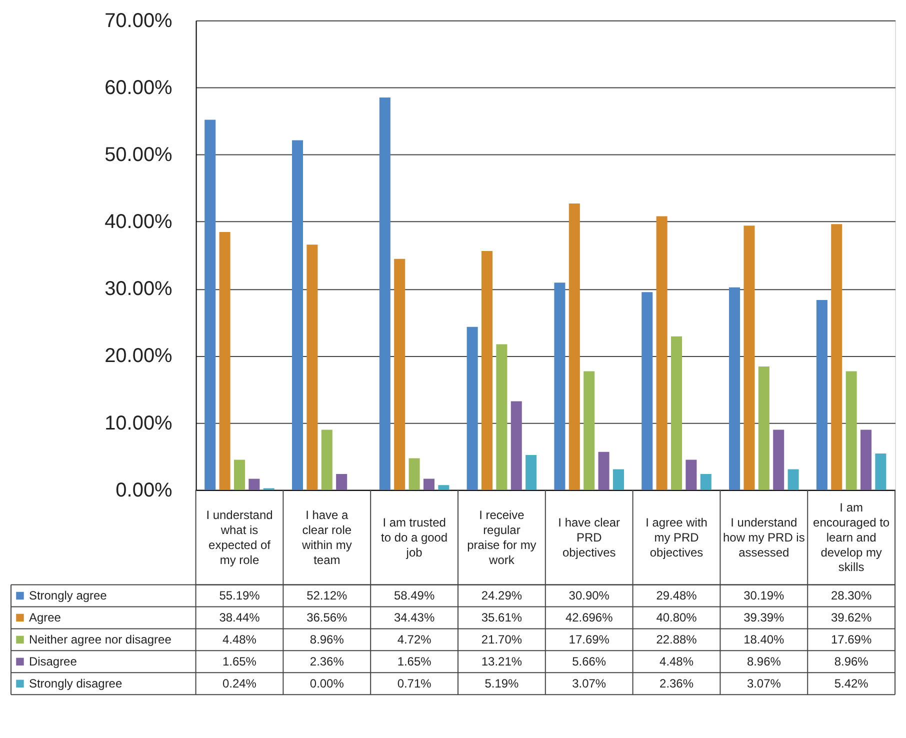 This screenshot has height=738, width=906. What do you see at coordinates (326, 537) in the screenshot?
I see `x-tick-label: I have a clear role within my team` at bounding box center [326, 537].